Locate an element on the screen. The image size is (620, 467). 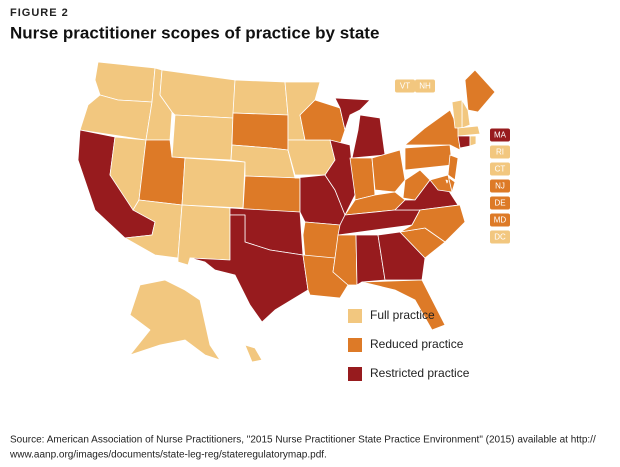
label-text: DE is located at coordinates (499, 203).